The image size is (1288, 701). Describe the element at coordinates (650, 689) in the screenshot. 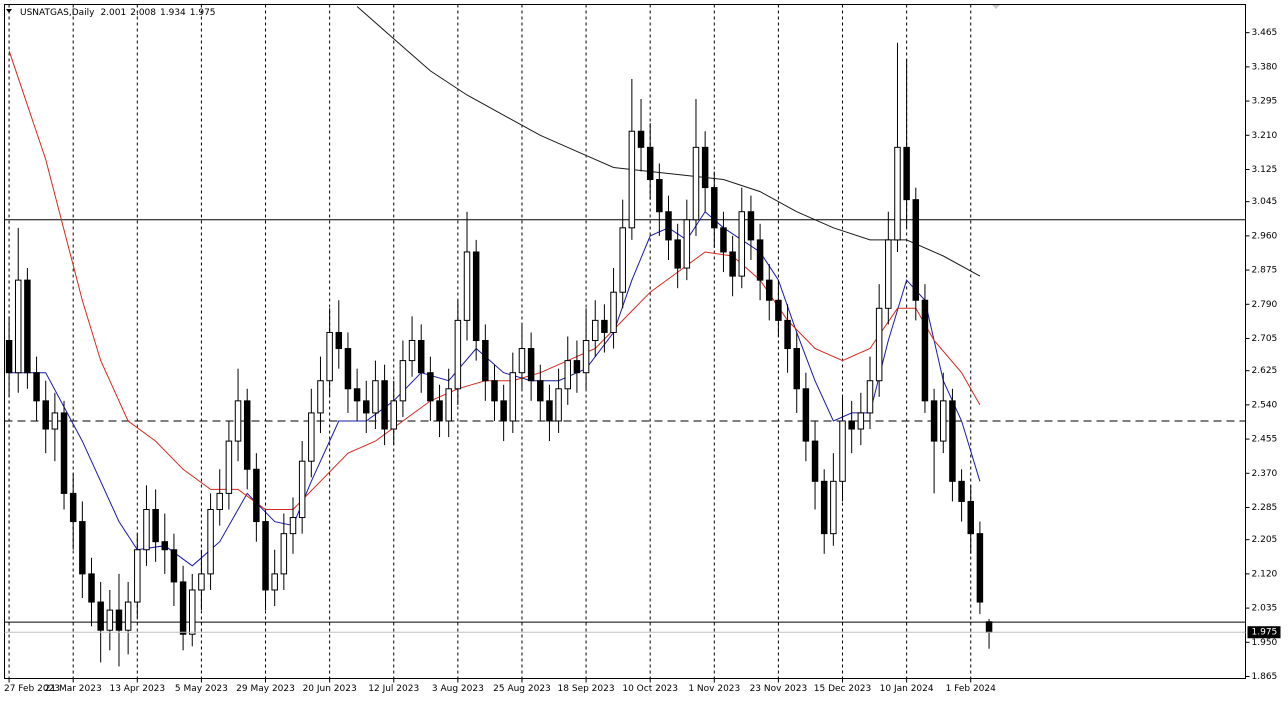

I see `x-tick-label: 10 Oct 2023` at that location.